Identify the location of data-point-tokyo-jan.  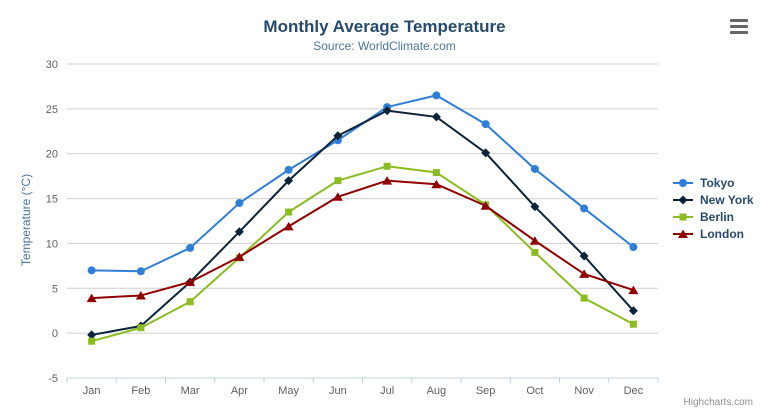
(91, 270).